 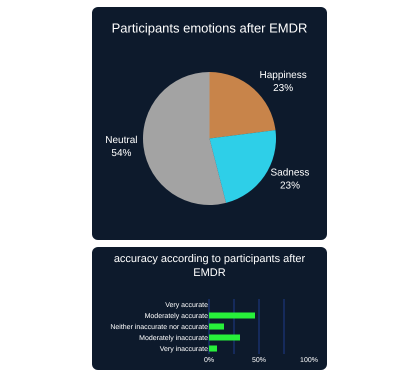 I want to click on chart-title: accuracy according to participants after EMDR, so click(x=210, y=266).